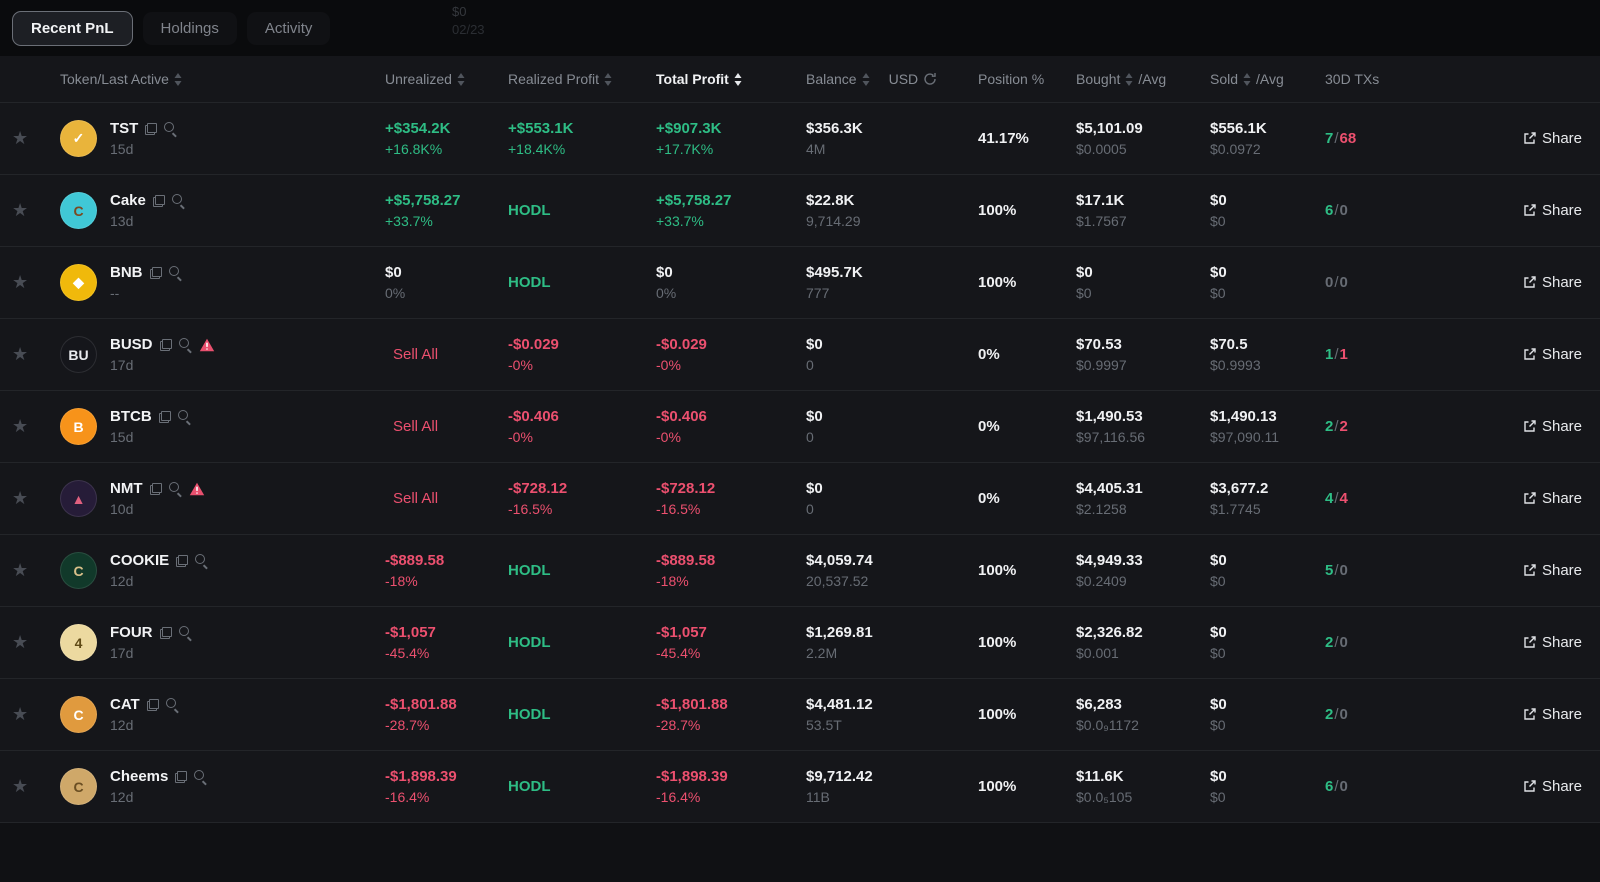 This screenshot has height=882, width=1600. What do you see at coordinates (582, 714) in the screenshot?
I see `realized-profit-cell: HODL` at bounding box center [582, 714].